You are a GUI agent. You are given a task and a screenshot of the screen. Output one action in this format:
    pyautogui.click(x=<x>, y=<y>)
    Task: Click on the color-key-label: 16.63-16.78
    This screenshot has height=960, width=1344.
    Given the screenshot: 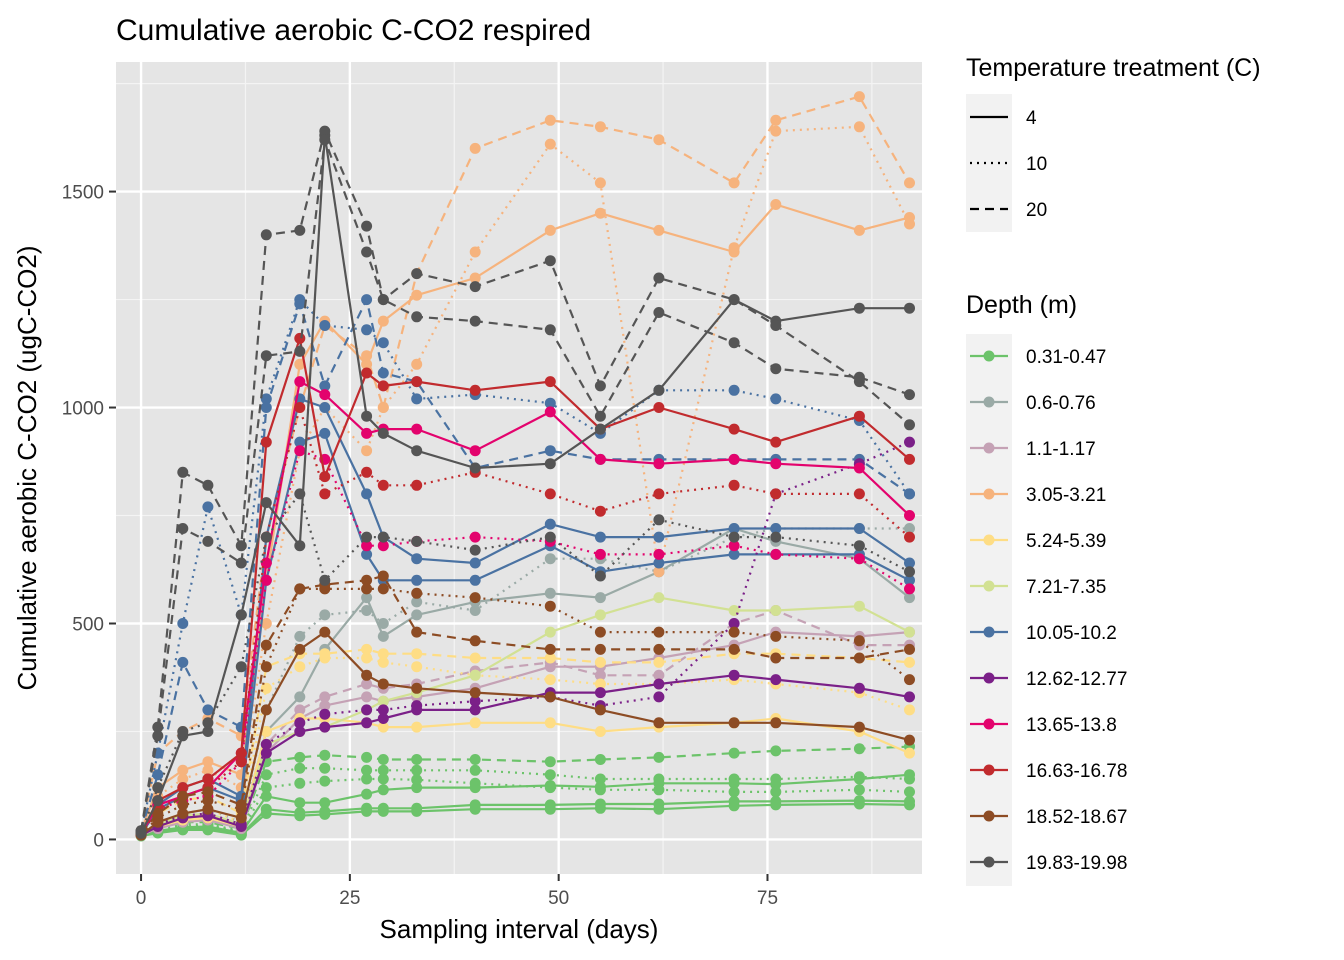 What is the action you would take?
    pyautogui.click(x=1076, y=771)
    